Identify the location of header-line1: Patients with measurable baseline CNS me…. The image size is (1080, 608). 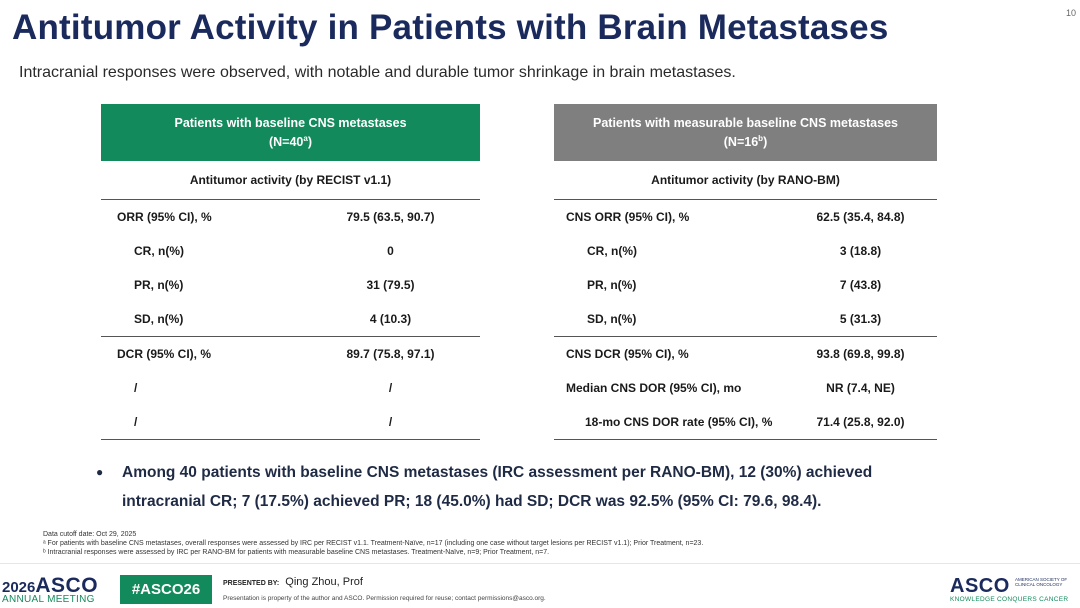
(745, 122).